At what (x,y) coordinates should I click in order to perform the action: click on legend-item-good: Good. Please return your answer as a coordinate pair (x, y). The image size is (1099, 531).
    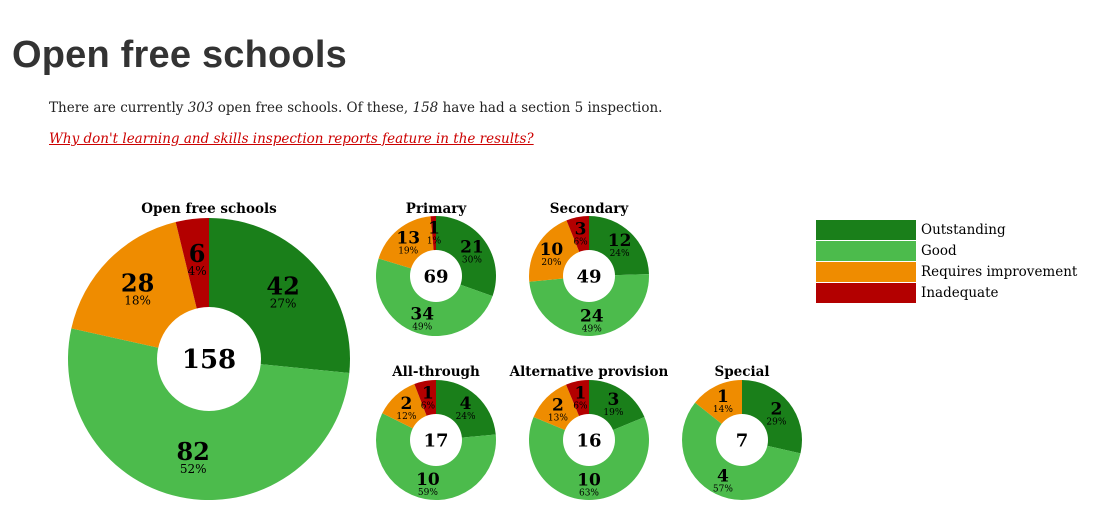
    Looking at the image, I should click on (946, 250).